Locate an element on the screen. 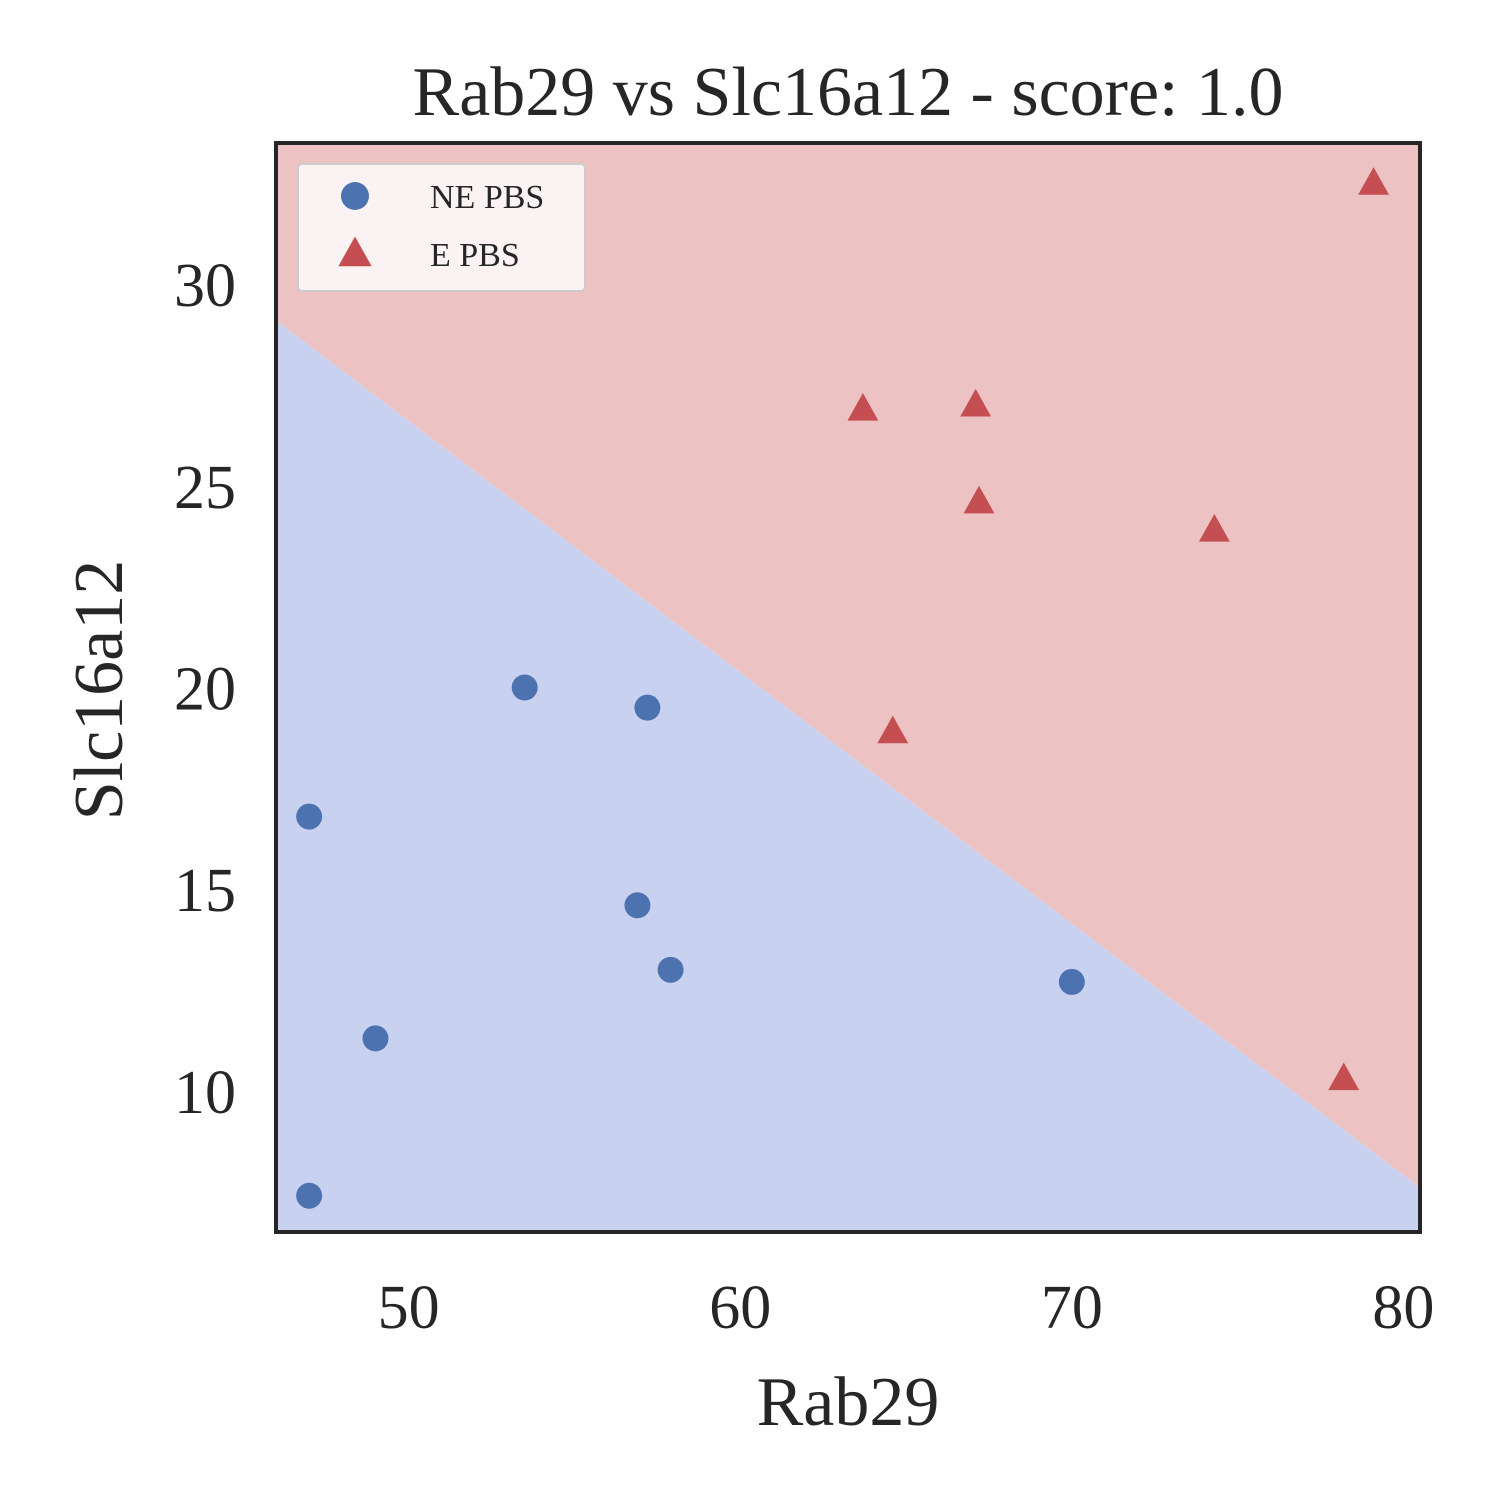  legend-box is located at coordinates (441, 227).